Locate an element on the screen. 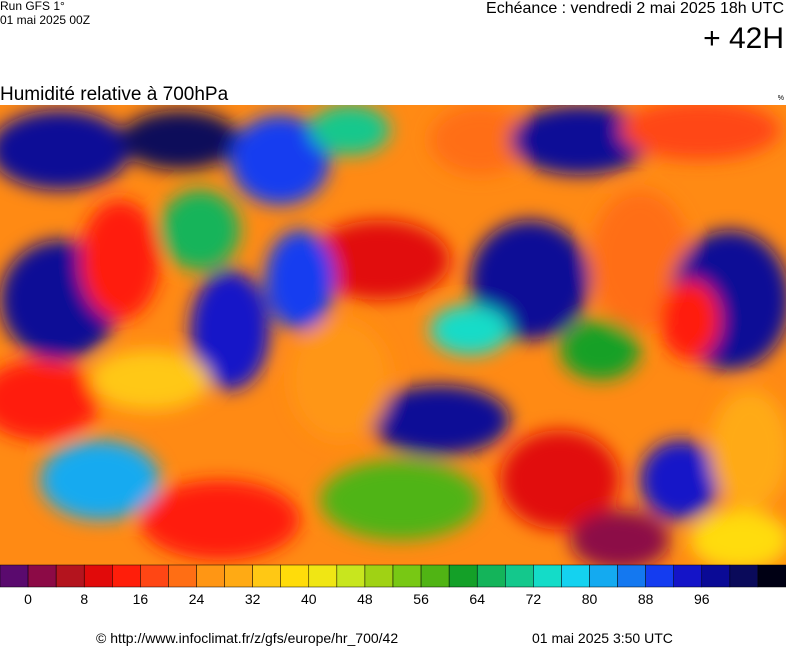 The height and width of the screenshot is (648, 786). colorbar-tick-label: 32 is located at coordinates (253, 599).